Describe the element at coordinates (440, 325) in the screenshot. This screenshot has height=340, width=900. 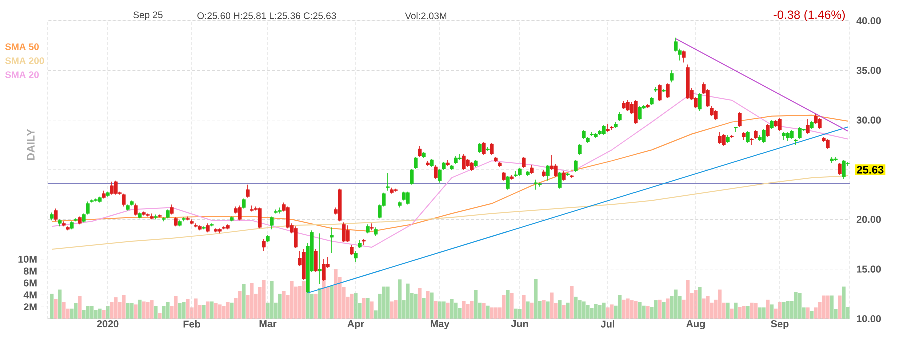
I see `x-tick-label: May` at that location.